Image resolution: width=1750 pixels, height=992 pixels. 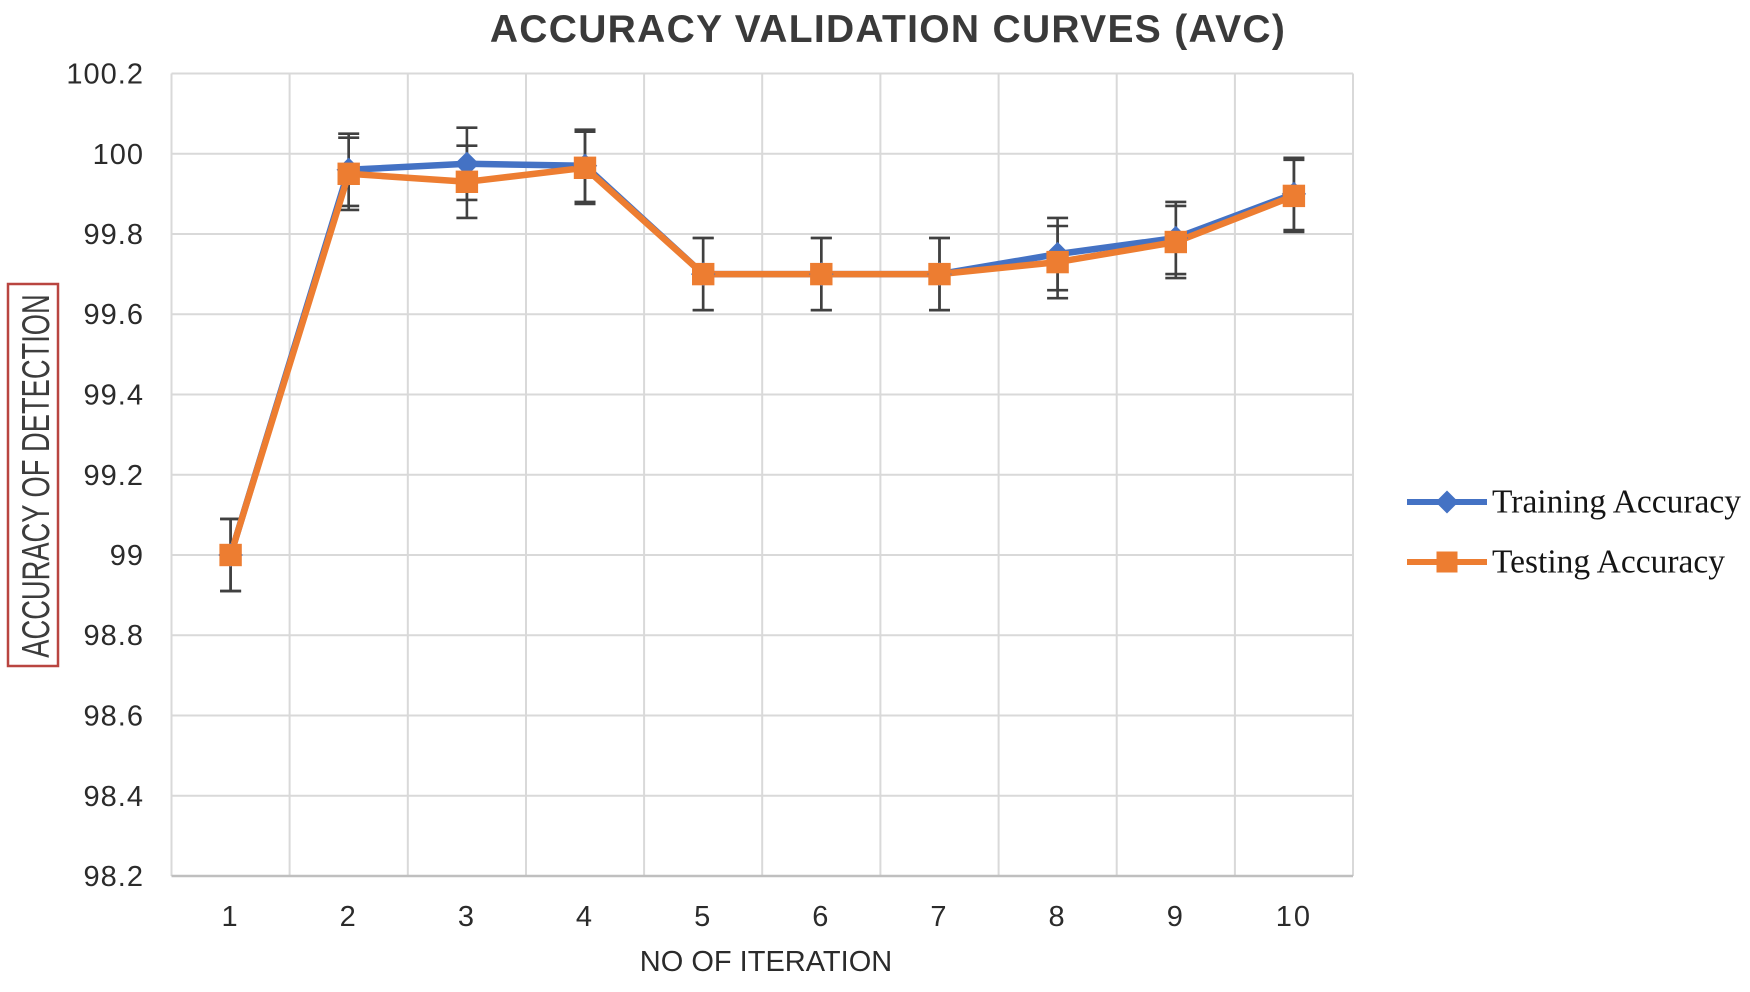 I want to click on svg-text: 5, so click(x=703, y=917).